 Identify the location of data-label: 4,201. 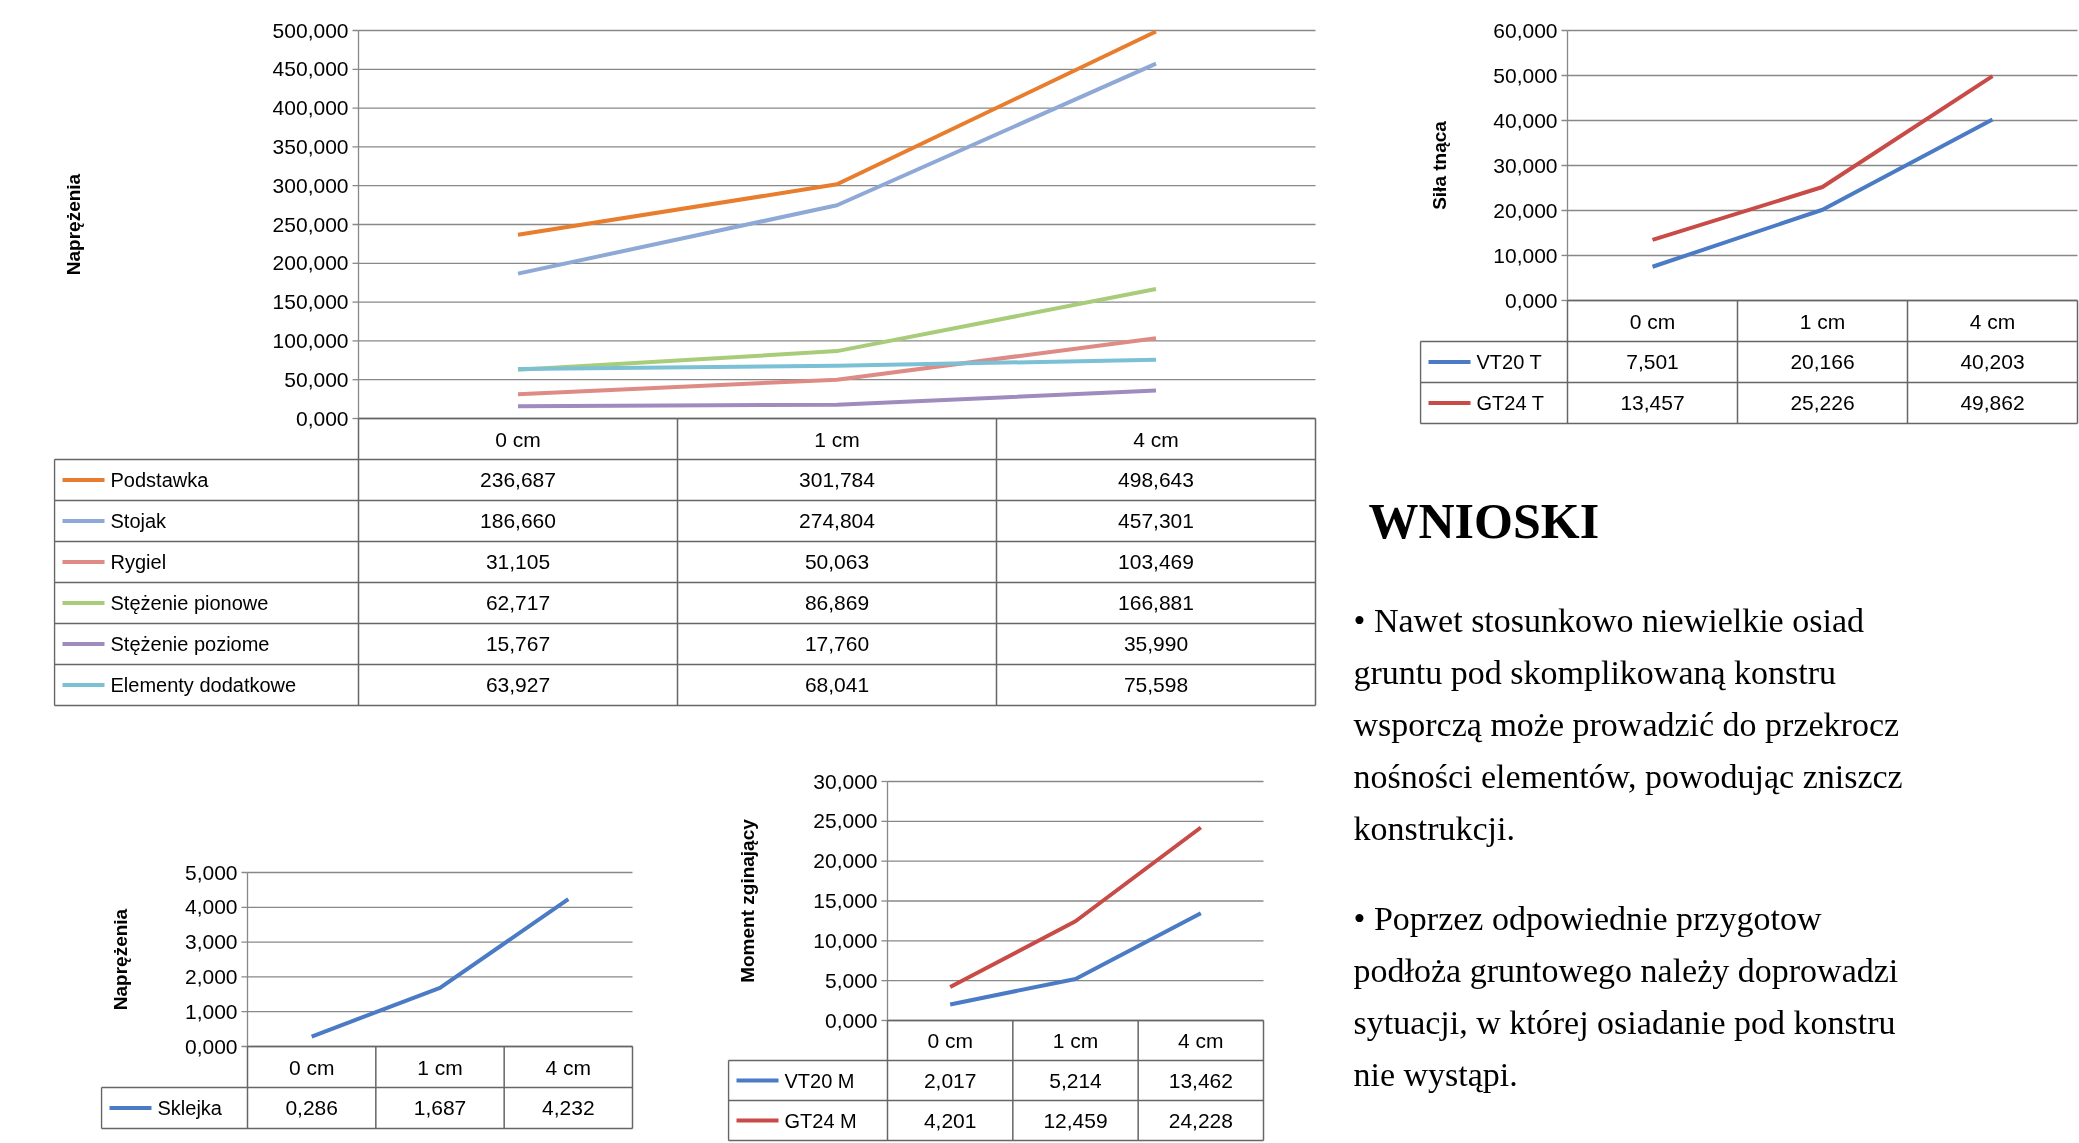
(950, 1120).